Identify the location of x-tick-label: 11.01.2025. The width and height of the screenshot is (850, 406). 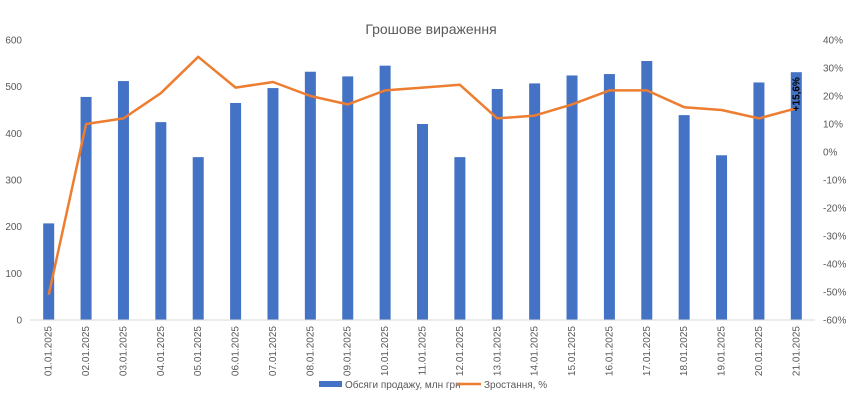
(423, 351).